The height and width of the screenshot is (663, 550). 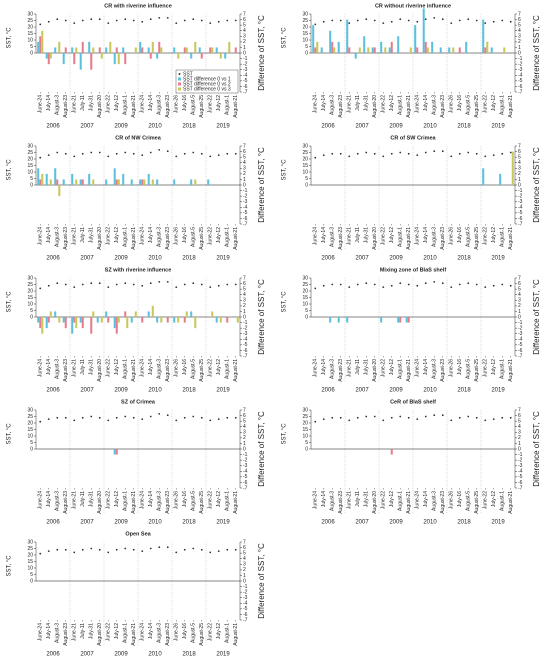 What do you see at coordinates (520, 87) in the screenshot?
I see `y2-tick-label: -6` at bounding box center [520, 87].